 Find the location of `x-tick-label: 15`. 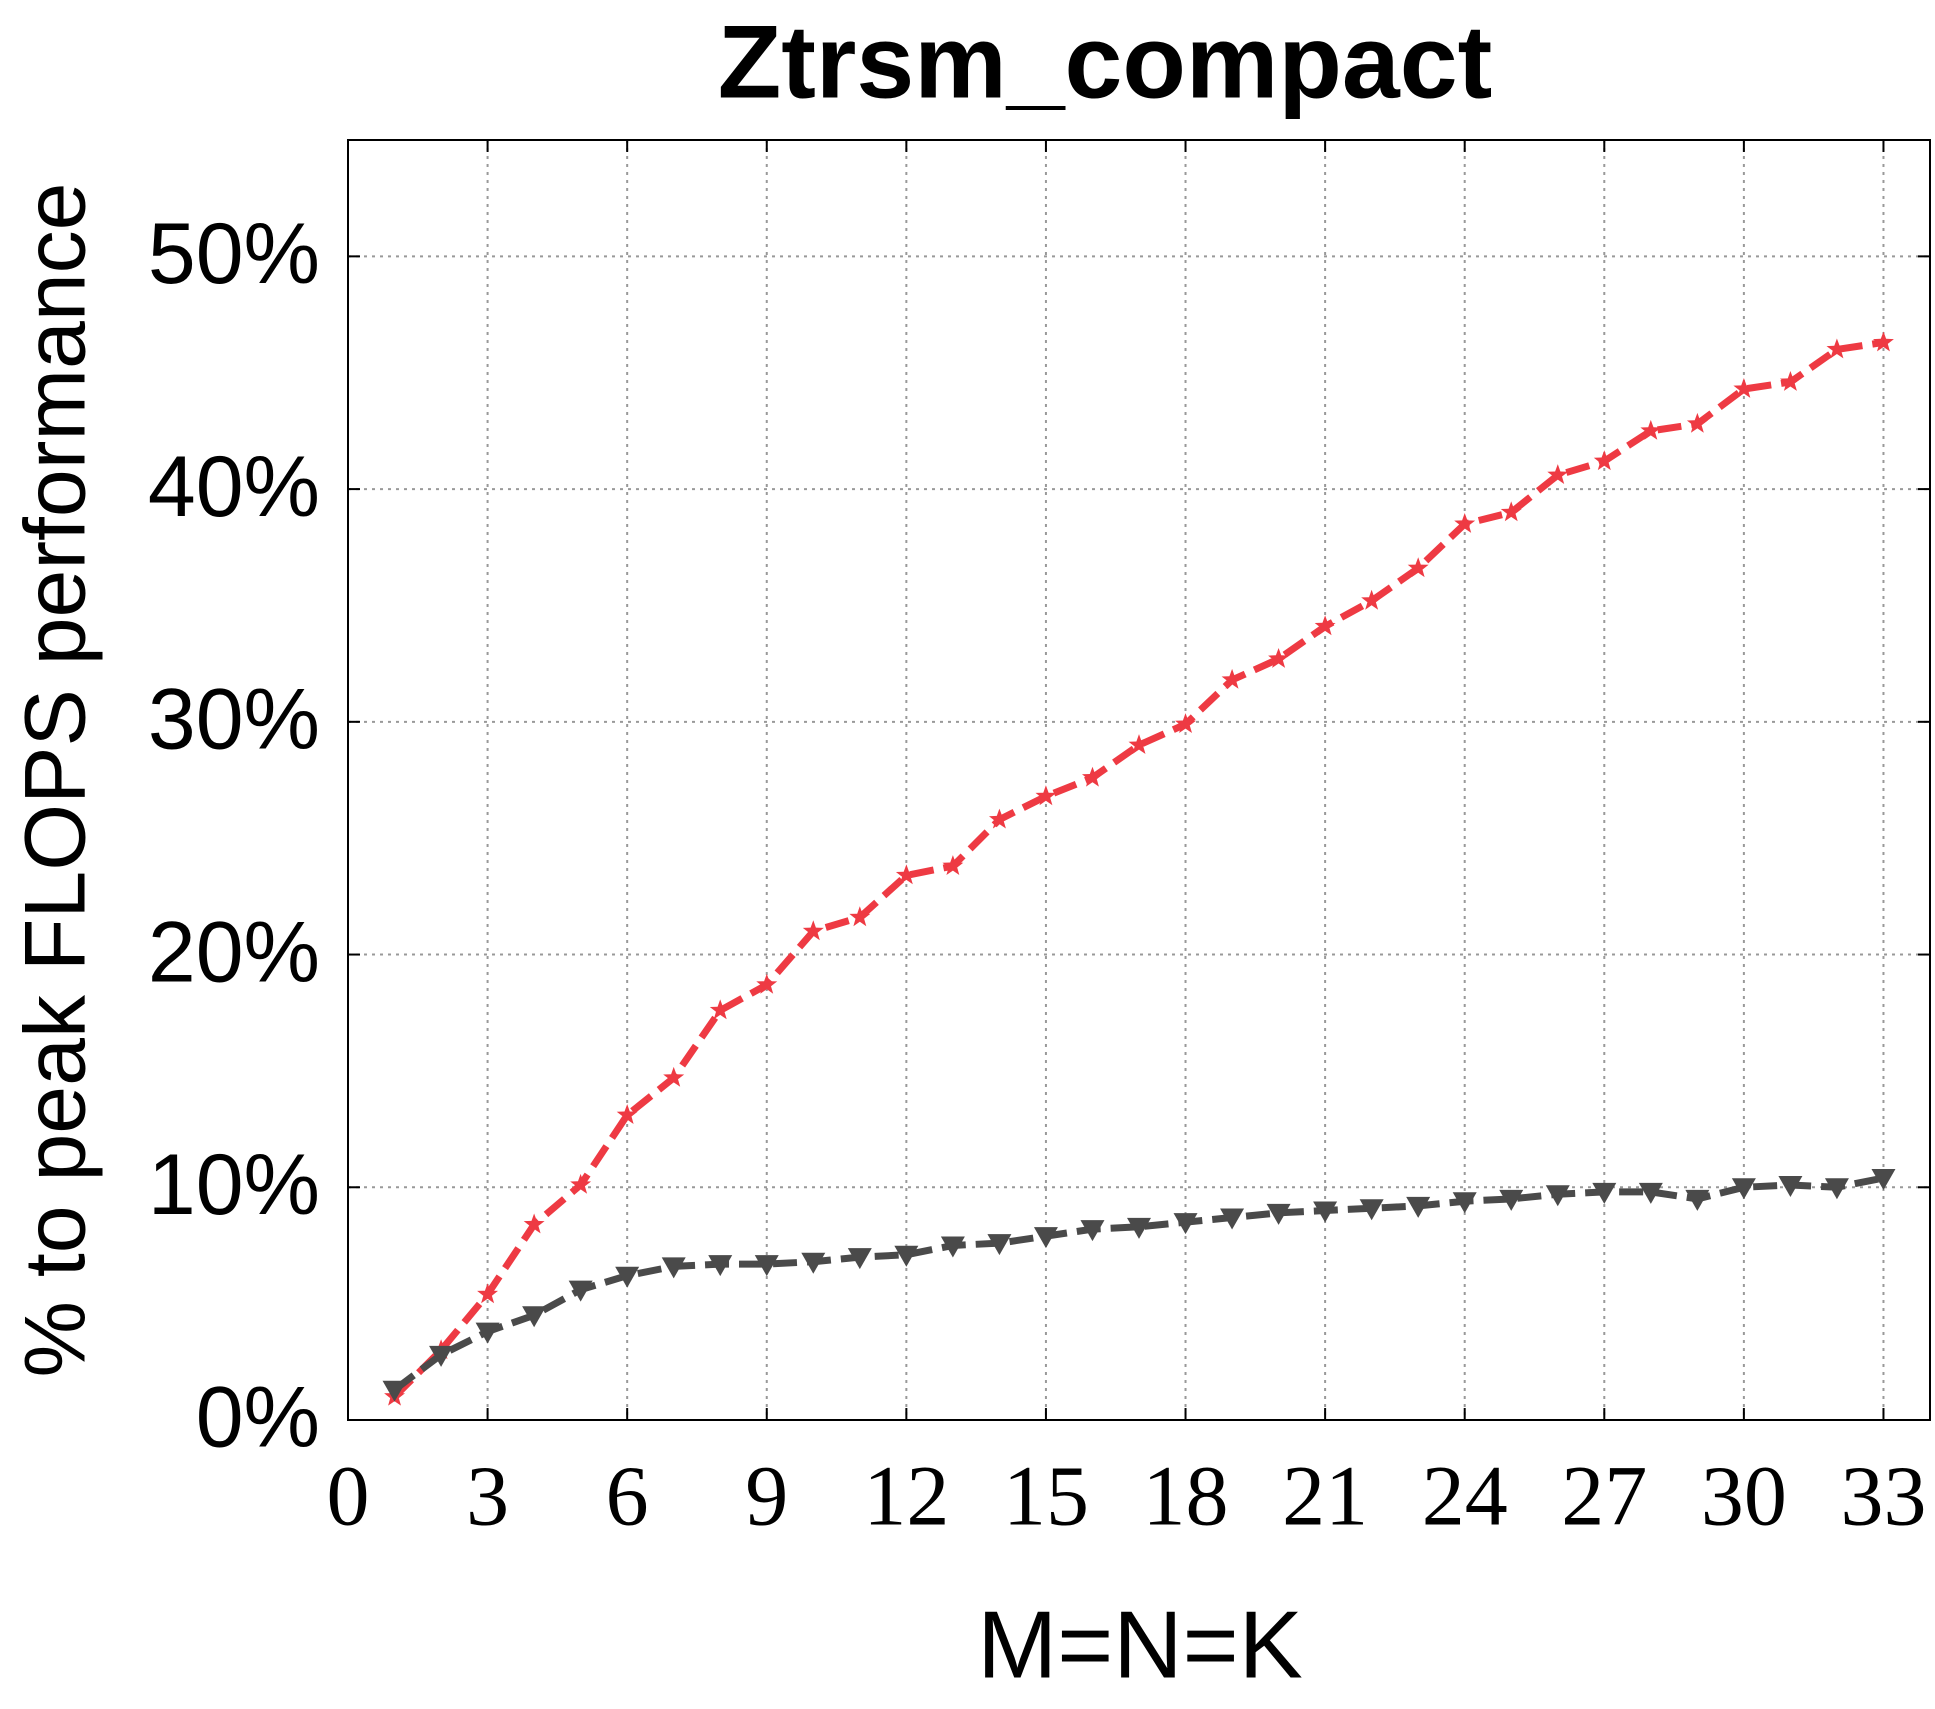

x-tick-label: 15 is located at coordinates (1046, 1496).